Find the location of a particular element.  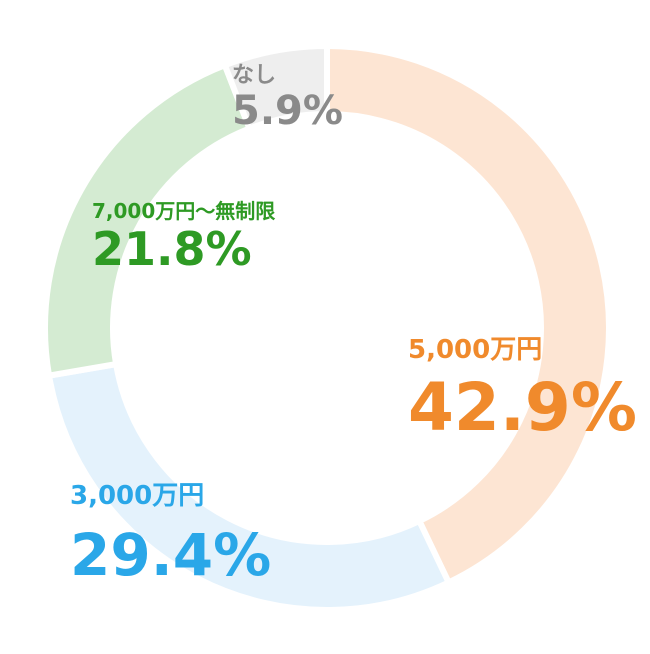

donut-segment is located at coordinates (275, 87).